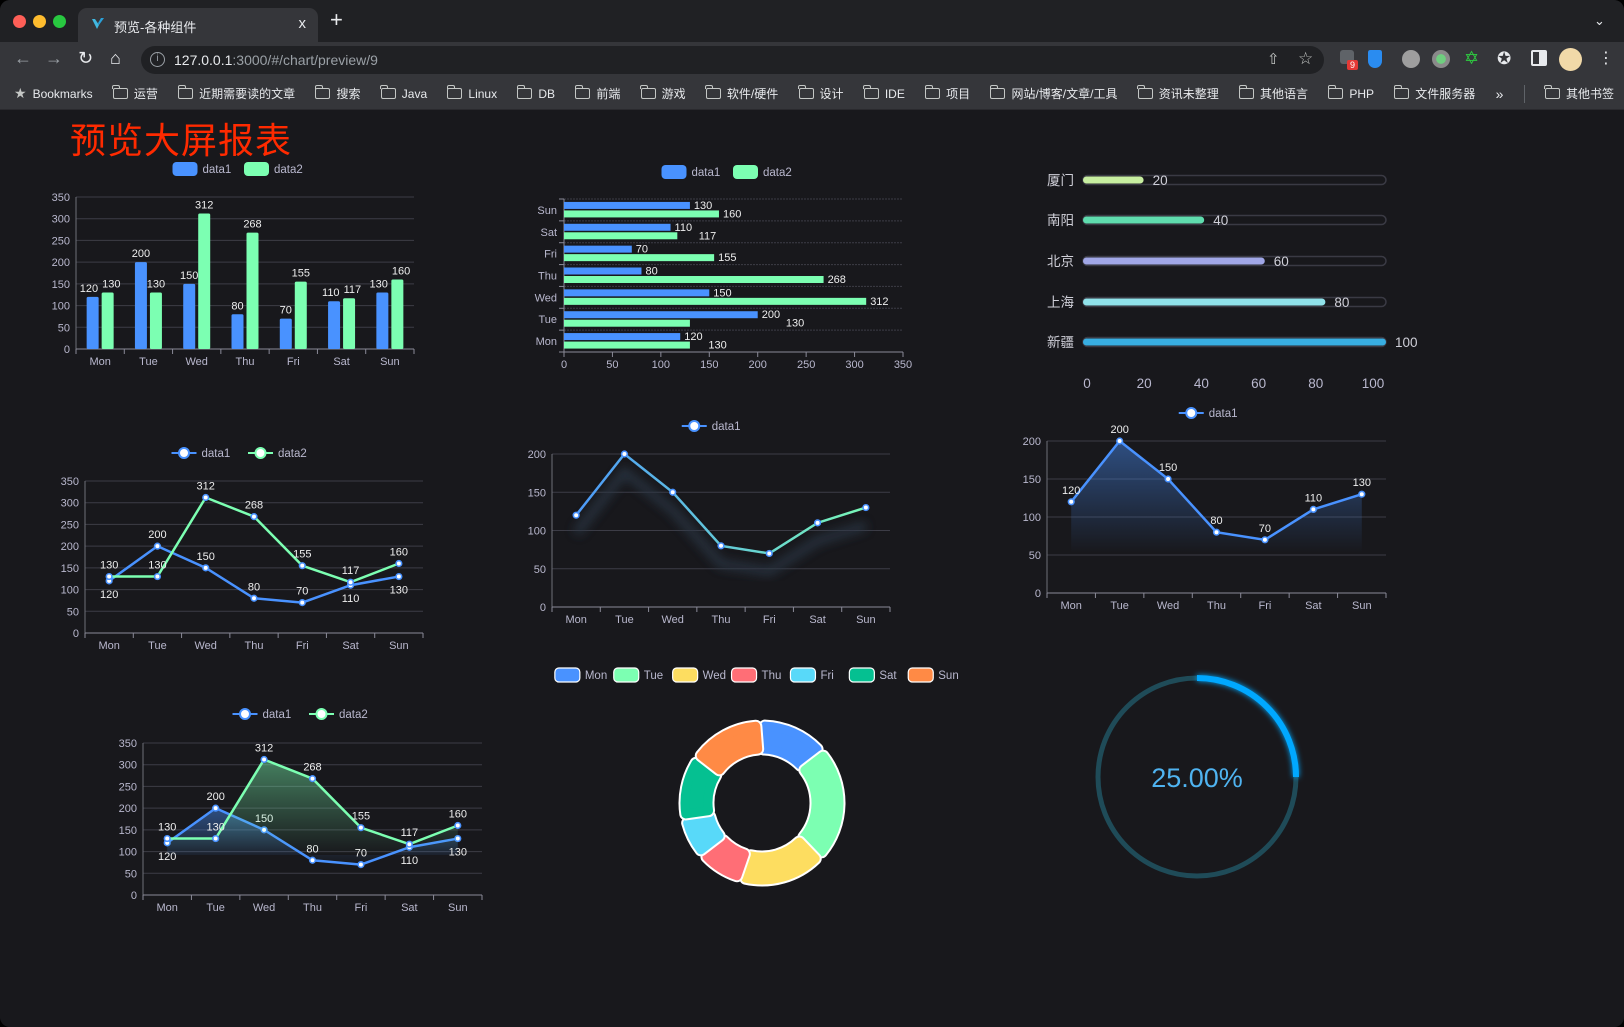 The width and height of the screenshot is (1624, 1027). Describe the element at coordinates (157, 59) in the screenshot. I see `site-info-icon: i` at that location.